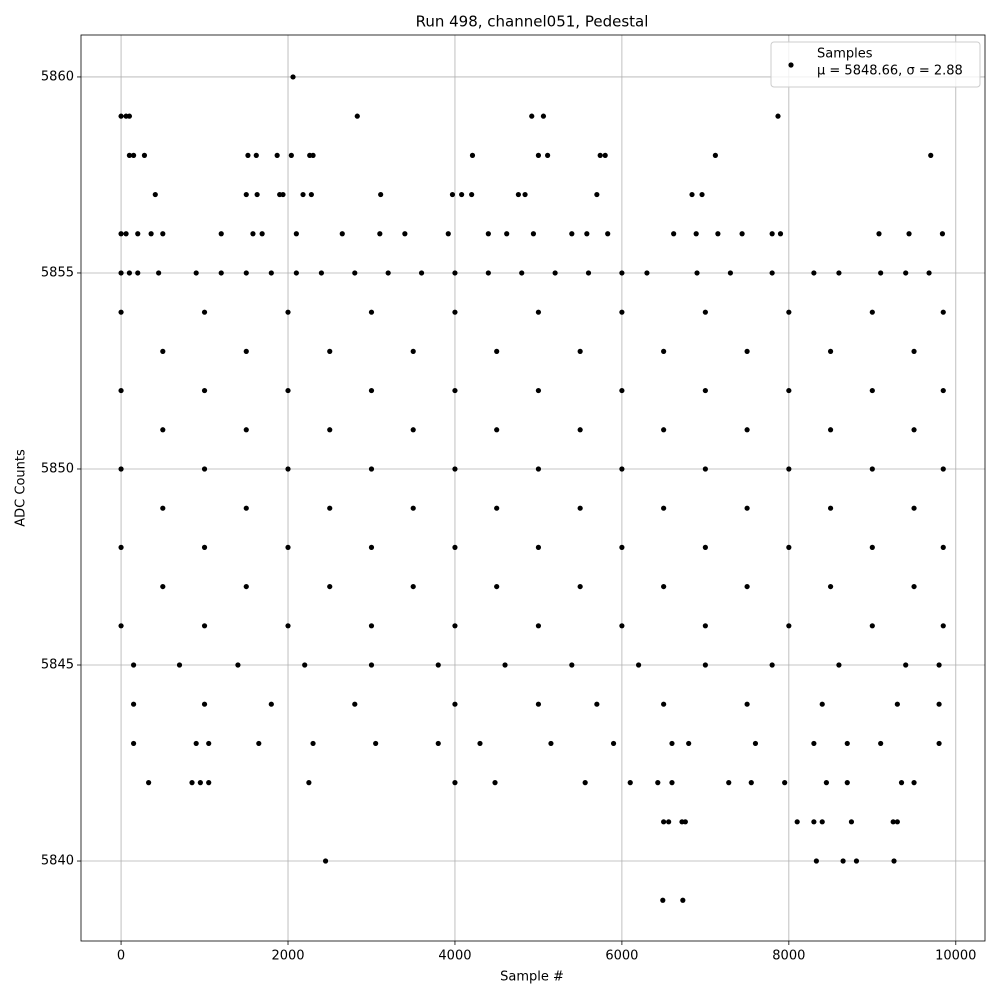  Describe the element at coordinates (875, 64) in the screenshot. I see `legend-box` at that location.